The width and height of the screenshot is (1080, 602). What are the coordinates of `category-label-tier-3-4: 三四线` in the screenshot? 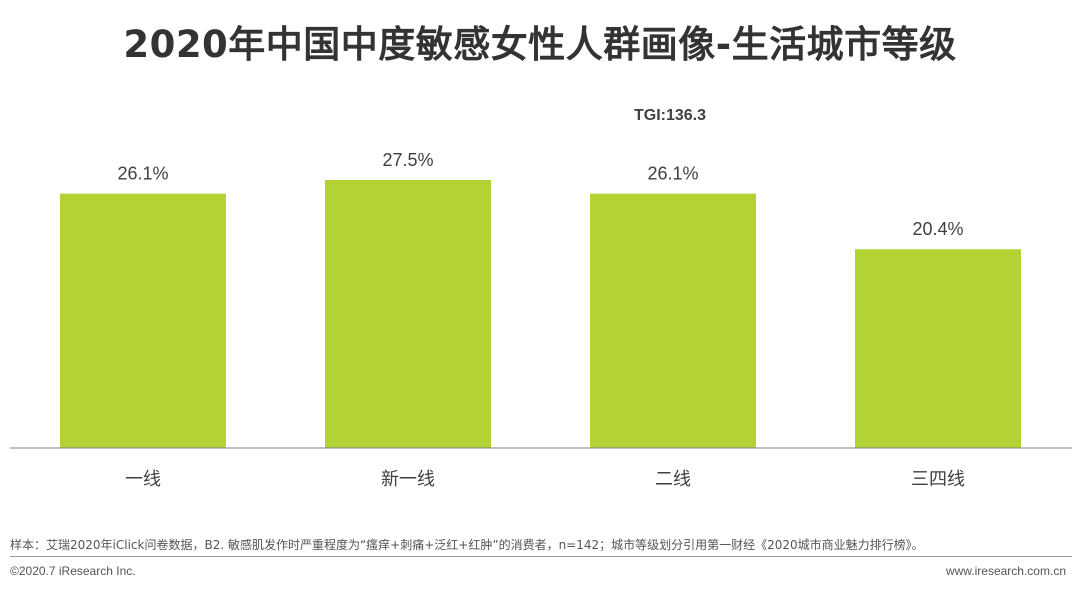 It's located at (938, 479).